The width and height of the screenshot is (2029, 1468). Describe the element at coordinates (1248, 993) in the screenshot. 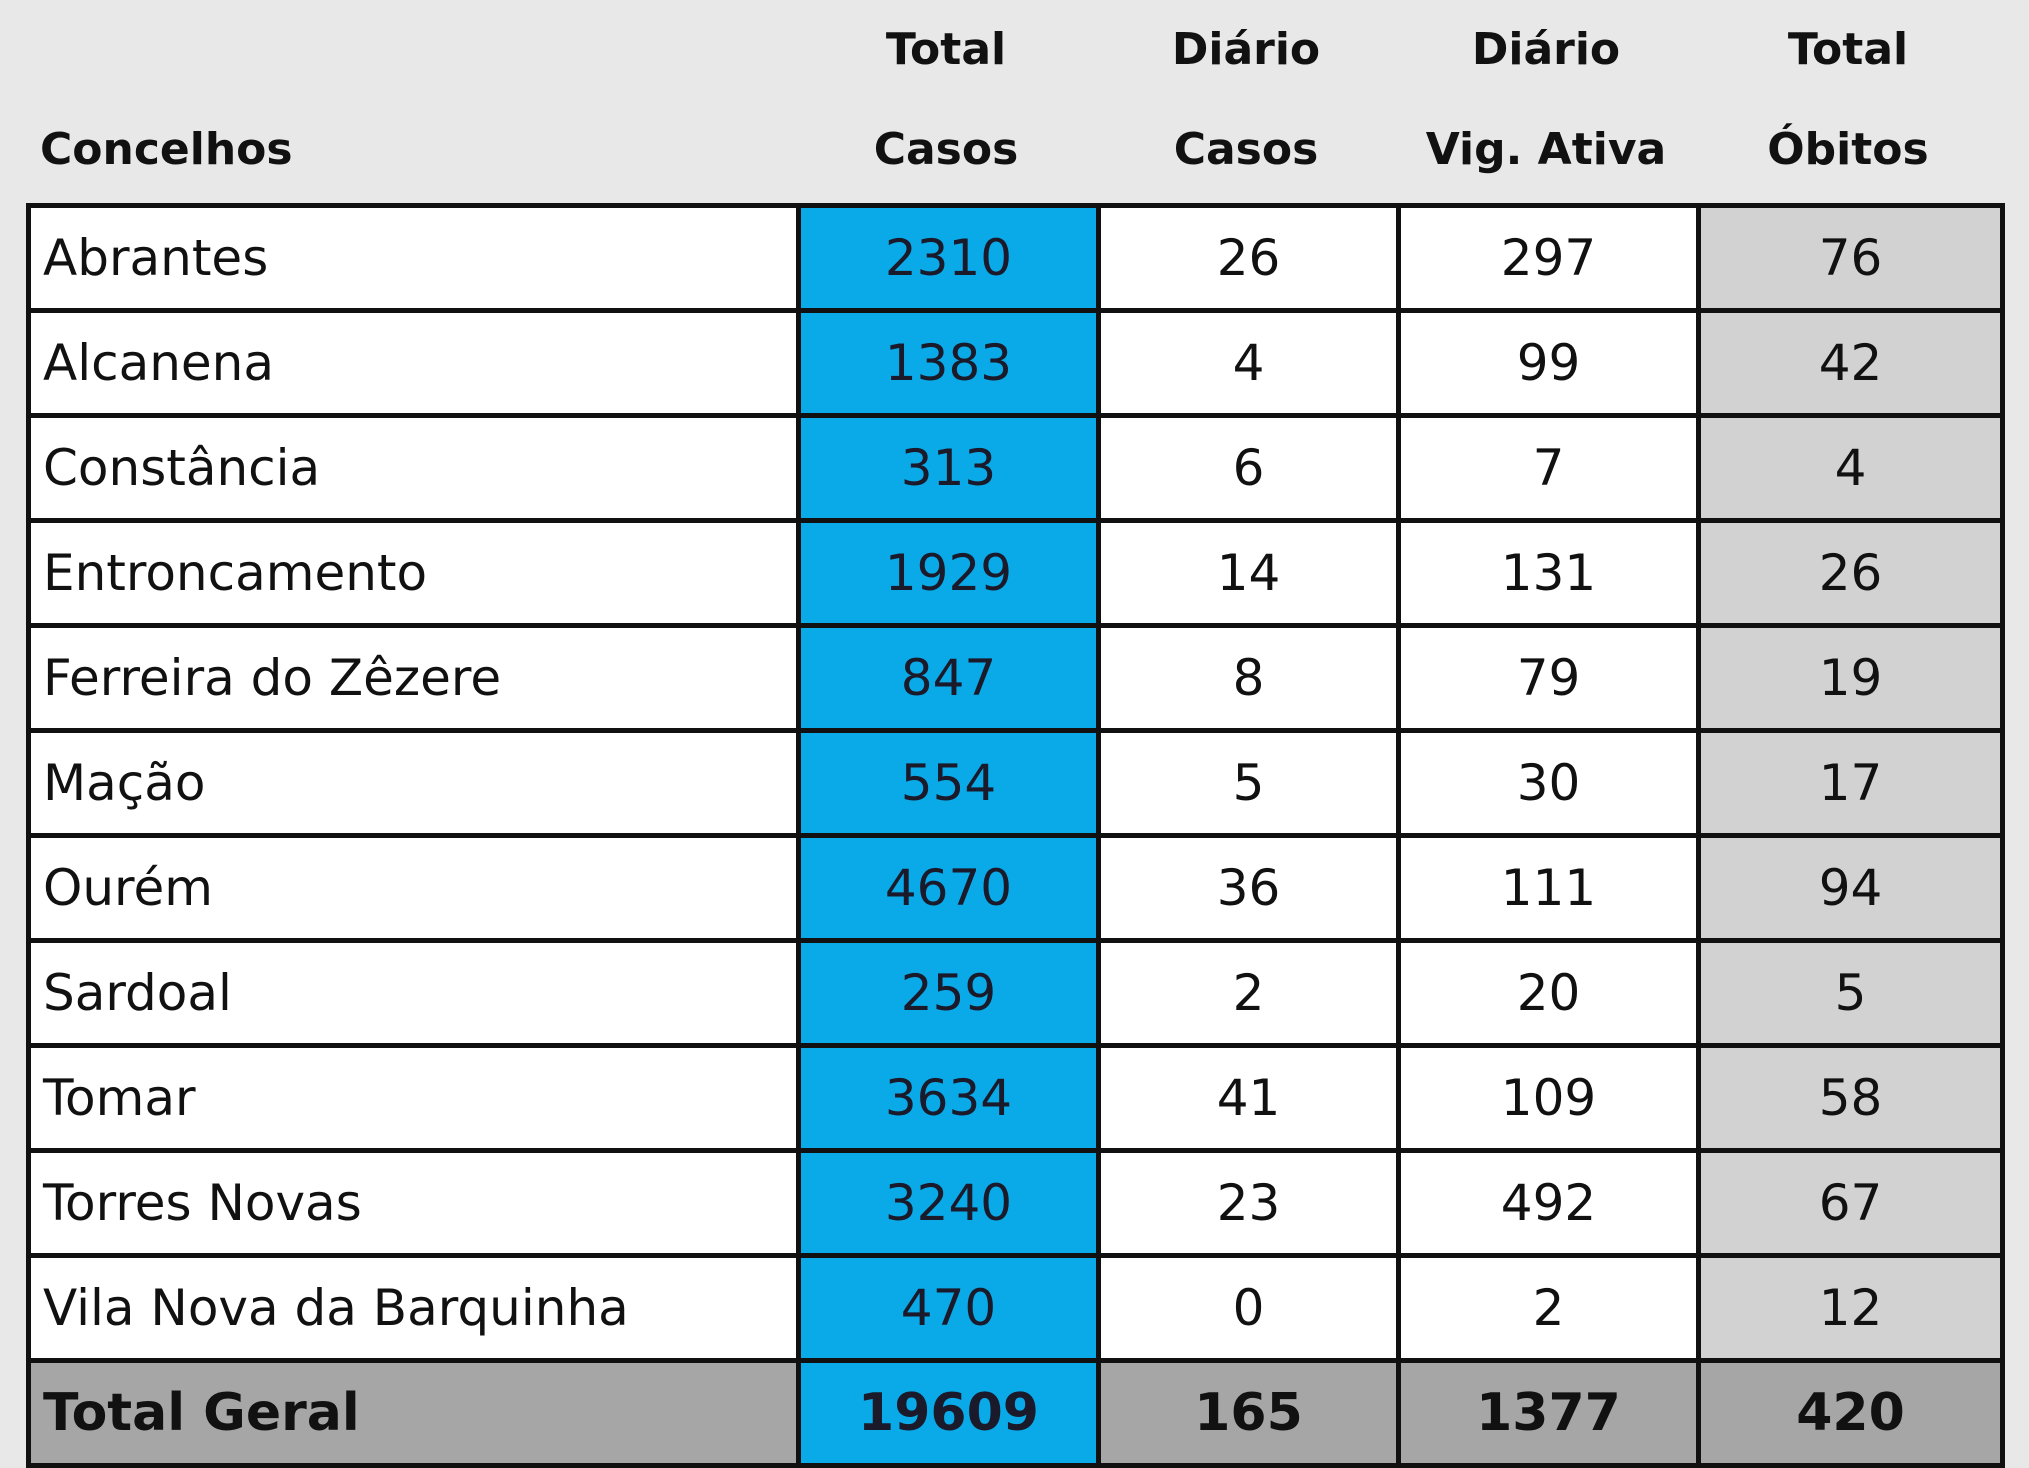

I see `cell-diario-casos: 2` at that location.